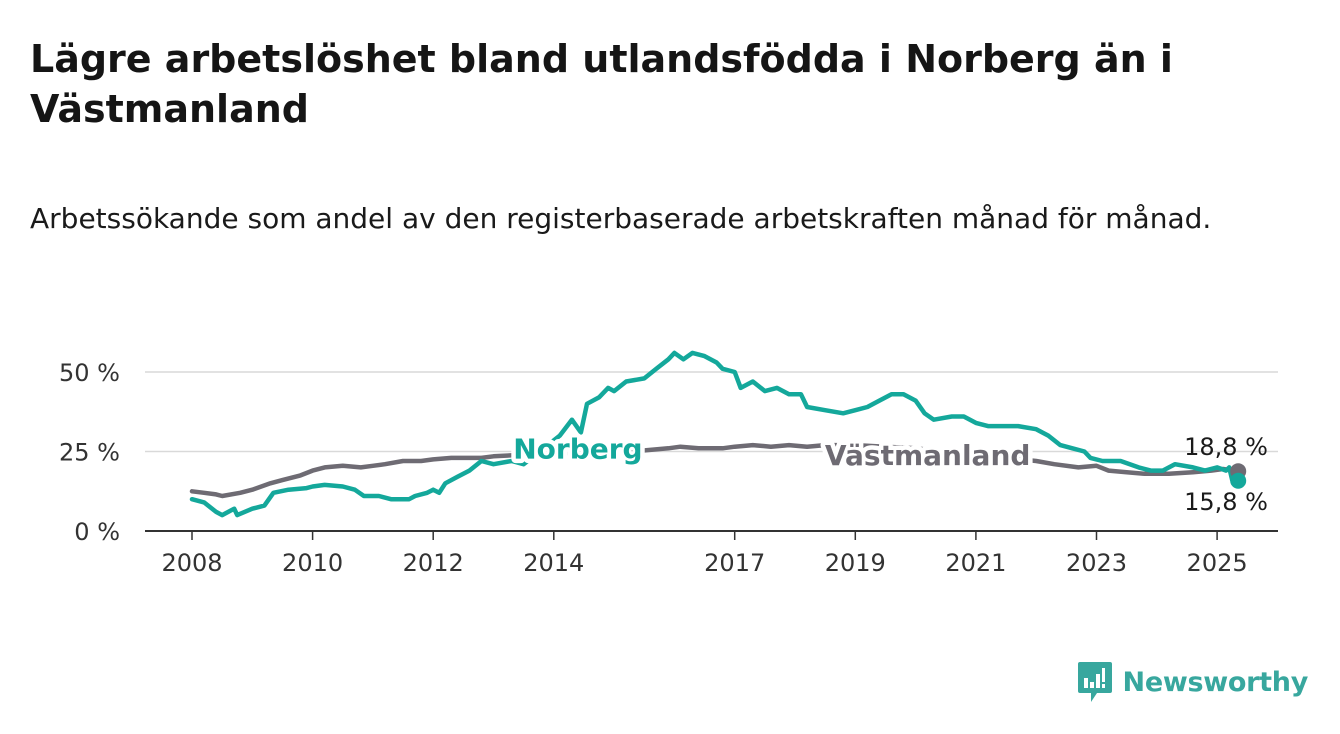  What do you see at coordinates (89, 453) in the screenshot?
I see `y-tick-label: 25 %` at bounding box center [89, 453].